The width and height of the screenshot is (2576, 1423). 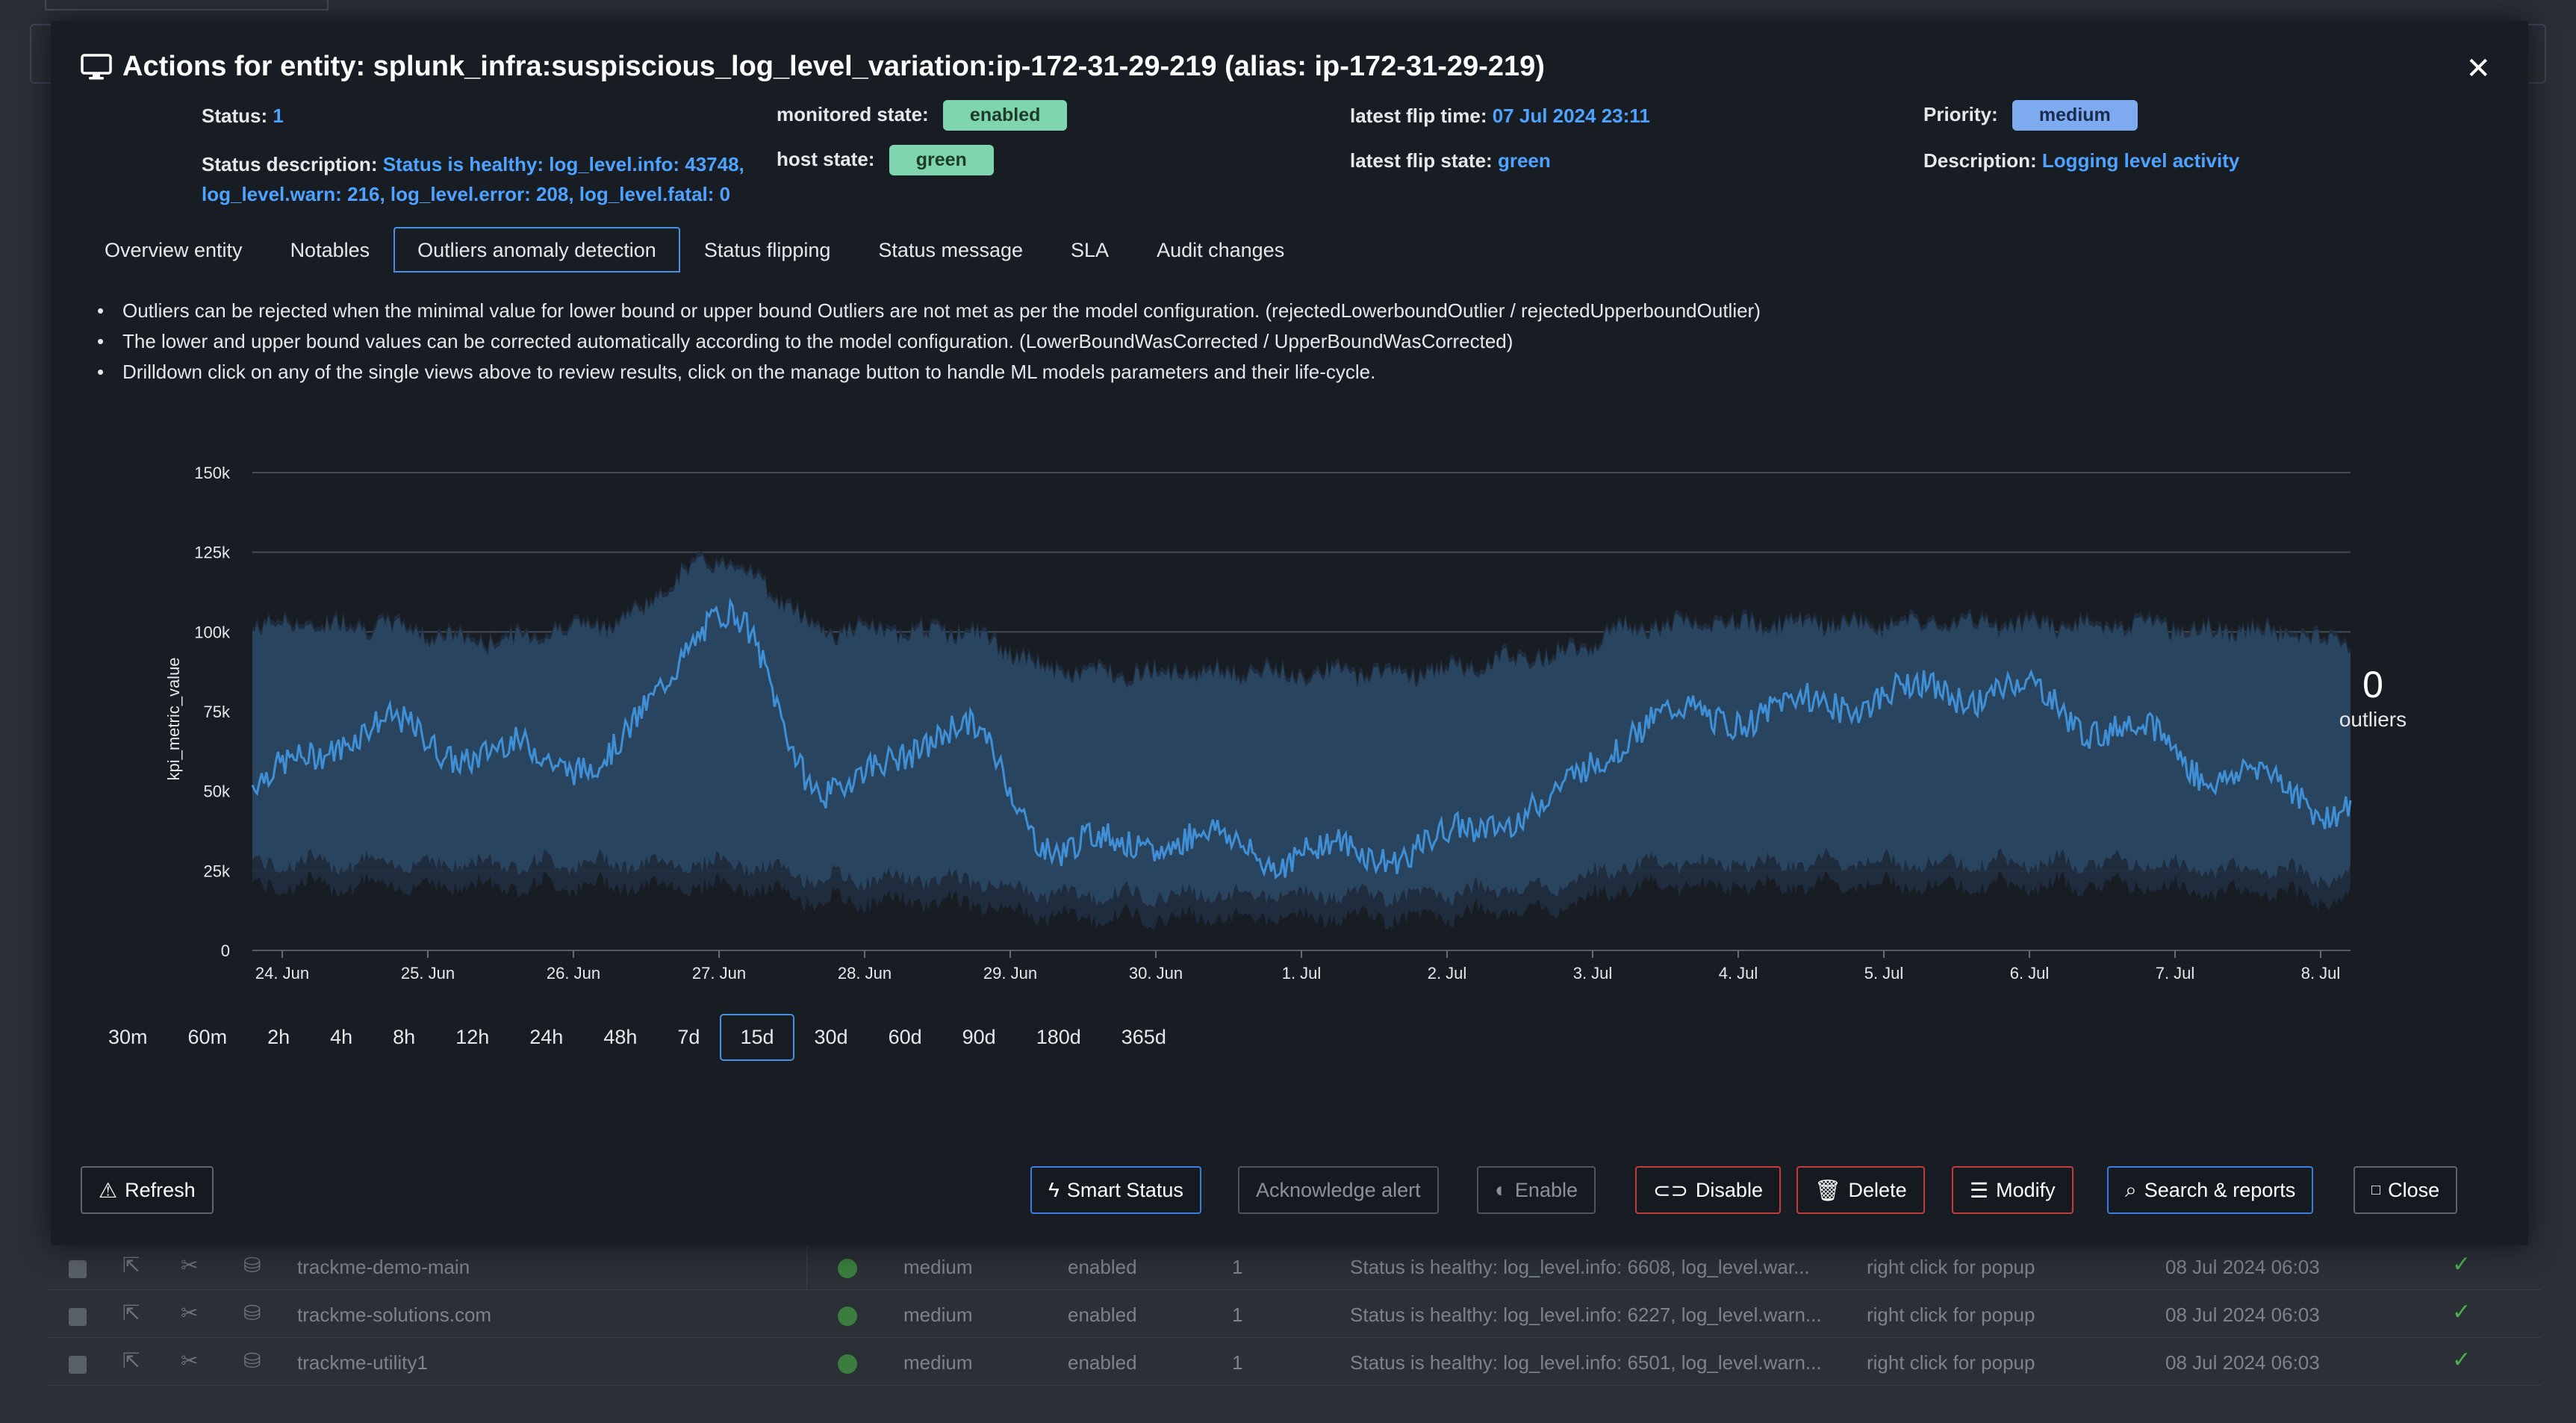 I want to click on flip-state-value: green, so click(x=1524, y=161).